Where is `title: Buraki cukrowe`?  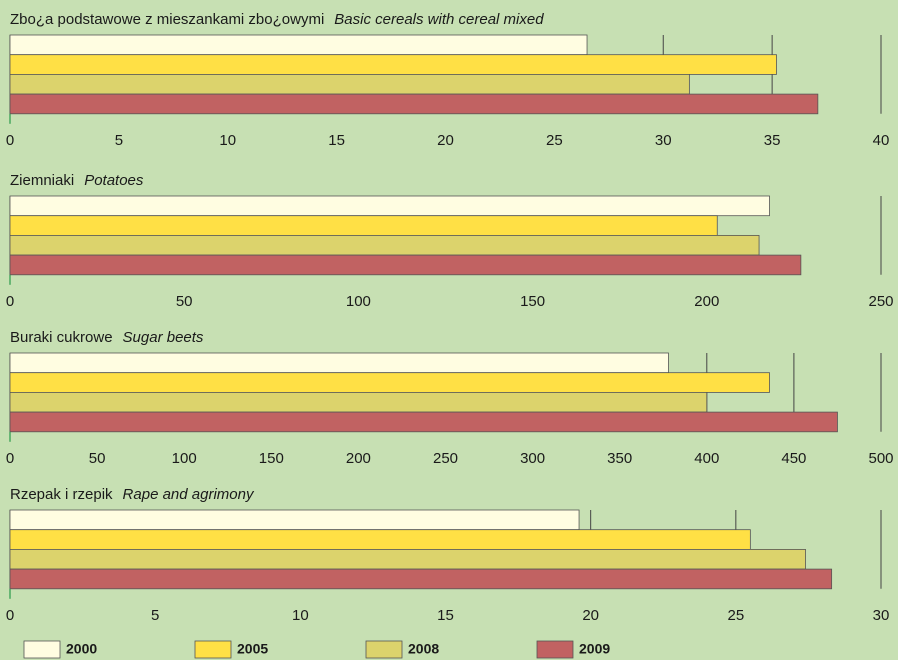 title: Buraki cukrowe is located at coordinates (61, 337).